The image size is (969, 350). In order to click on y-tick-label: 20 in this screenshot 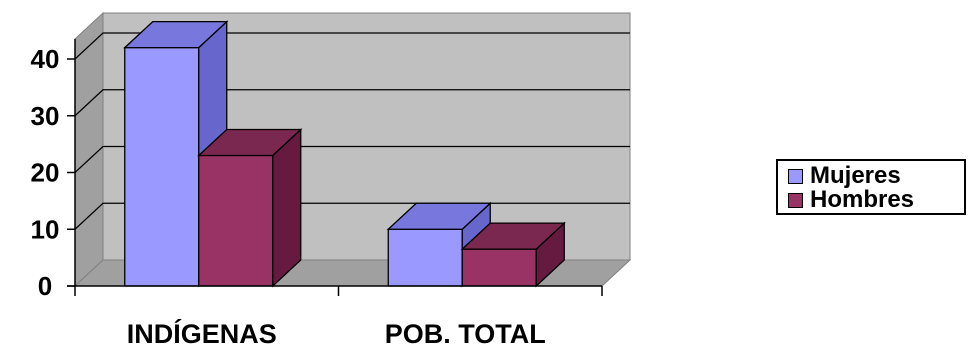, I will do `click(45, 173)`.